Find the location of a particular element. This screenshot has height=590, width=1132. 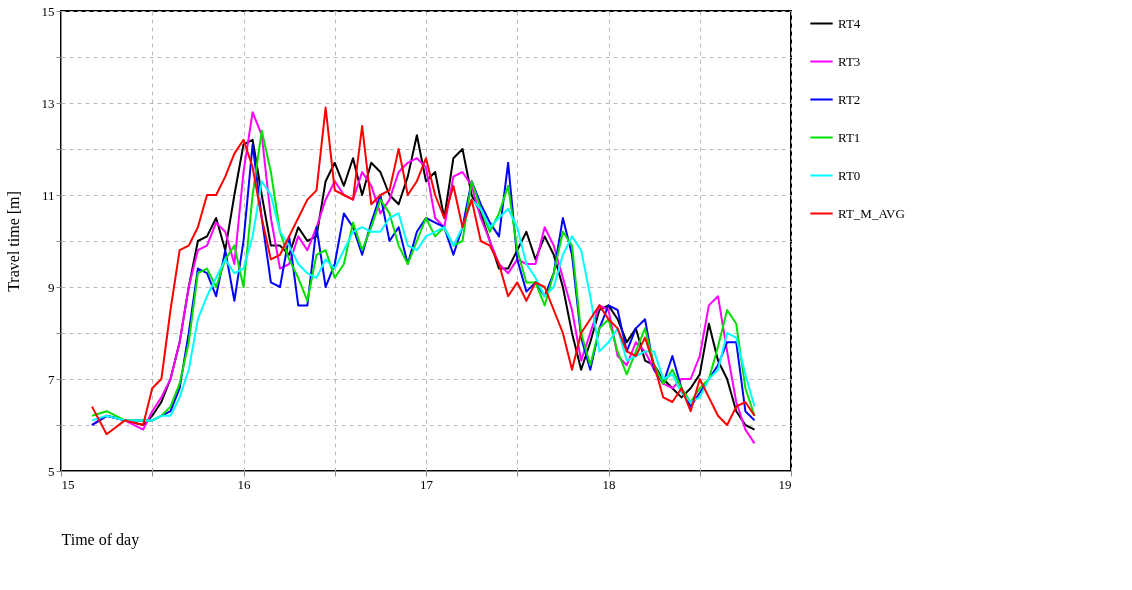

x-tick-label: 16 is located at coordinates (244, 484).